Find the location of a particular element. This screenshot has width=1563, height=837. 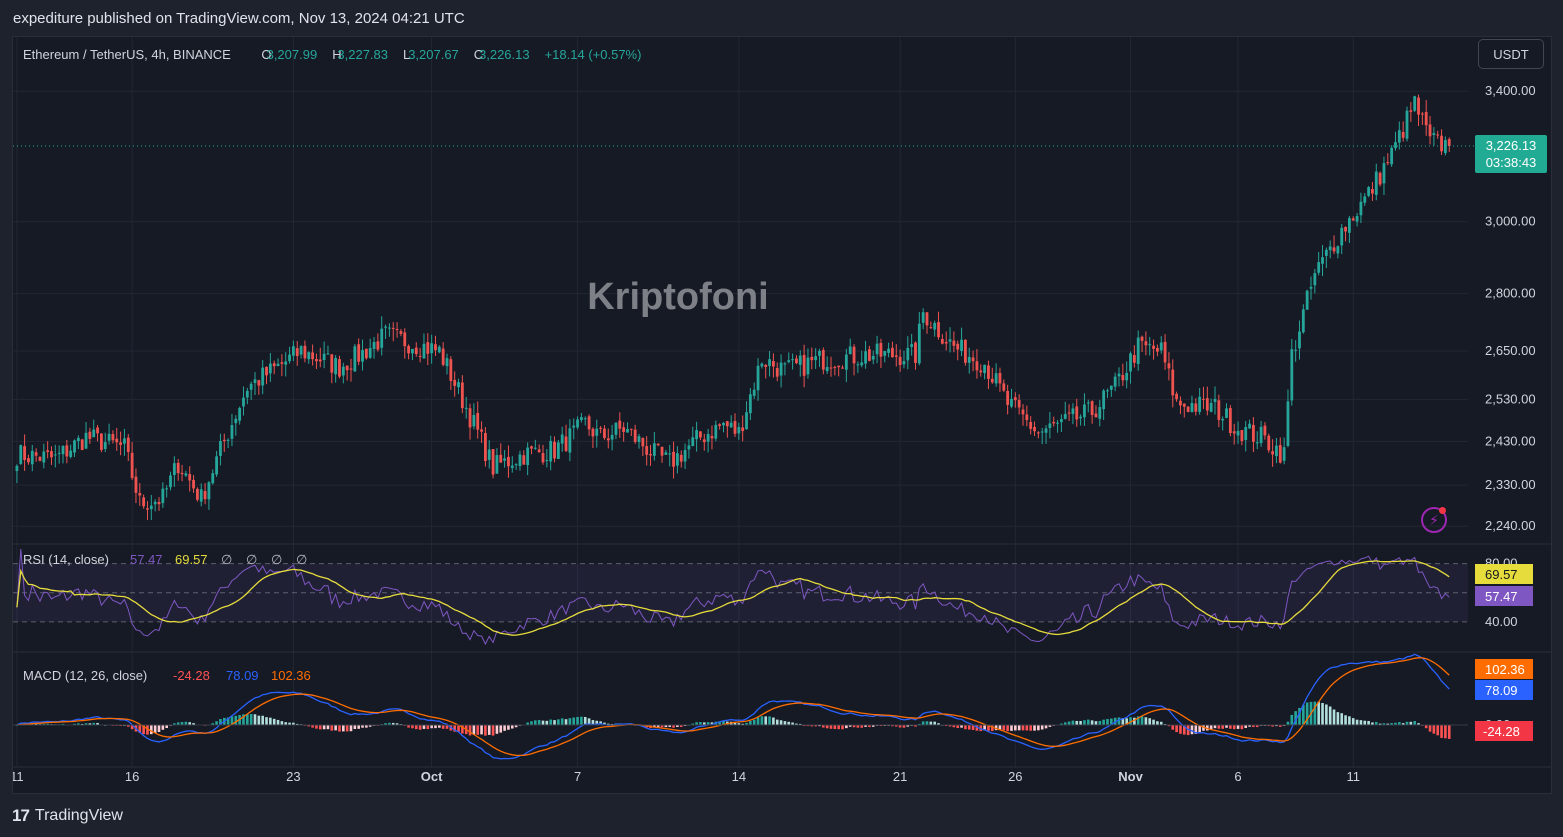

alert-bolt-icon: ⚡ is located at coordinates (1434, 520).